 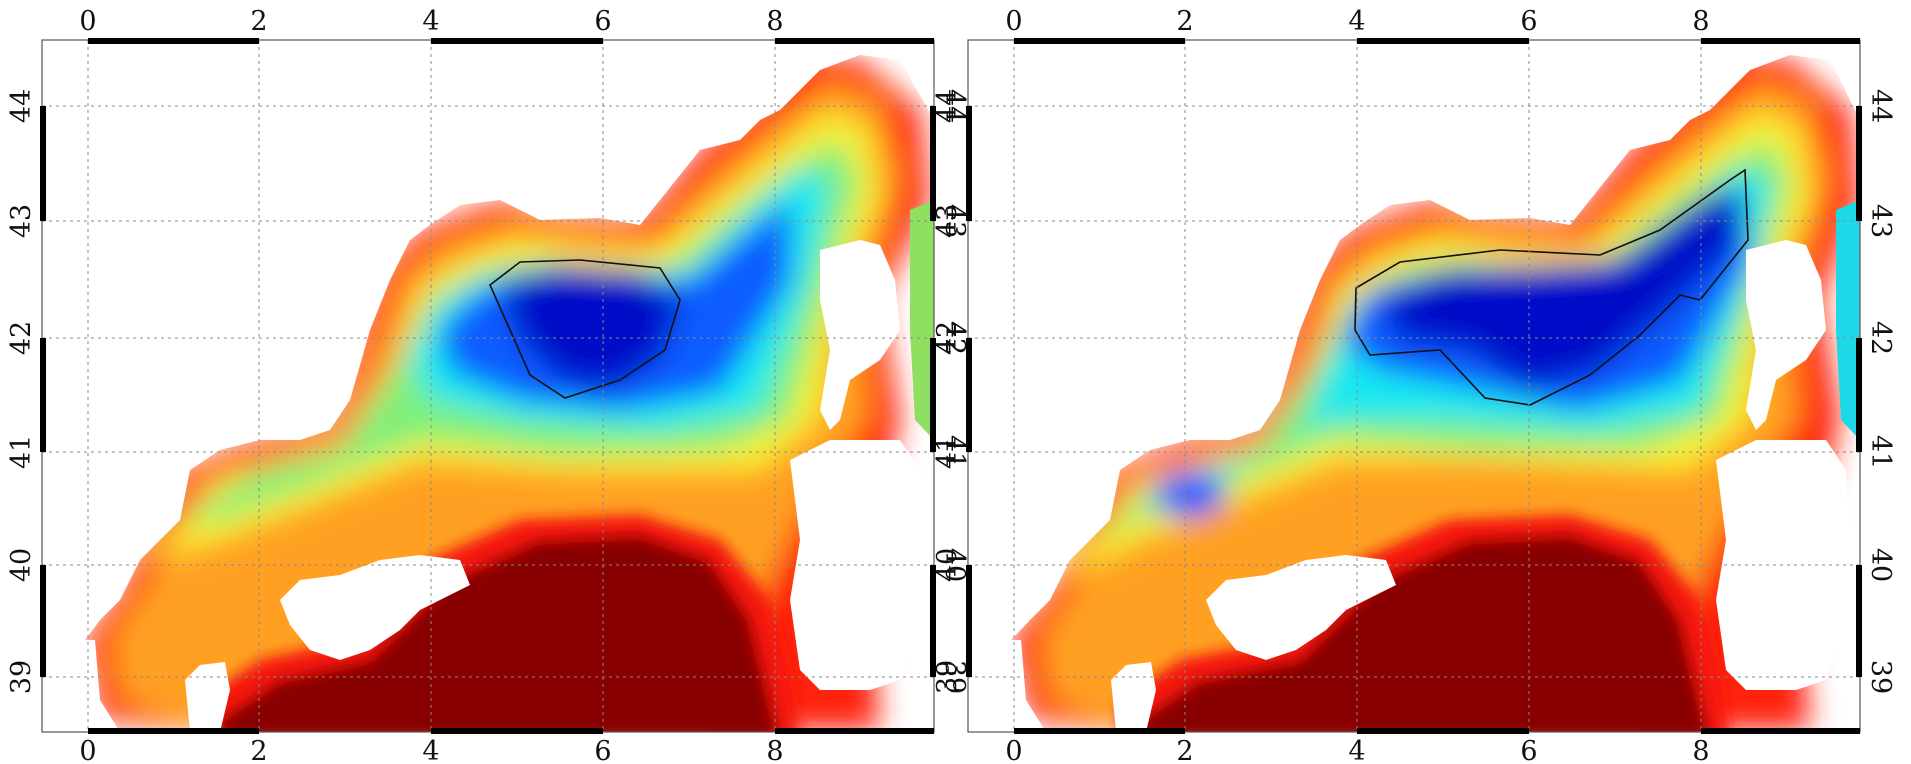 I want to click on left-y-tick-right: 41, so click(x=954, y=452).